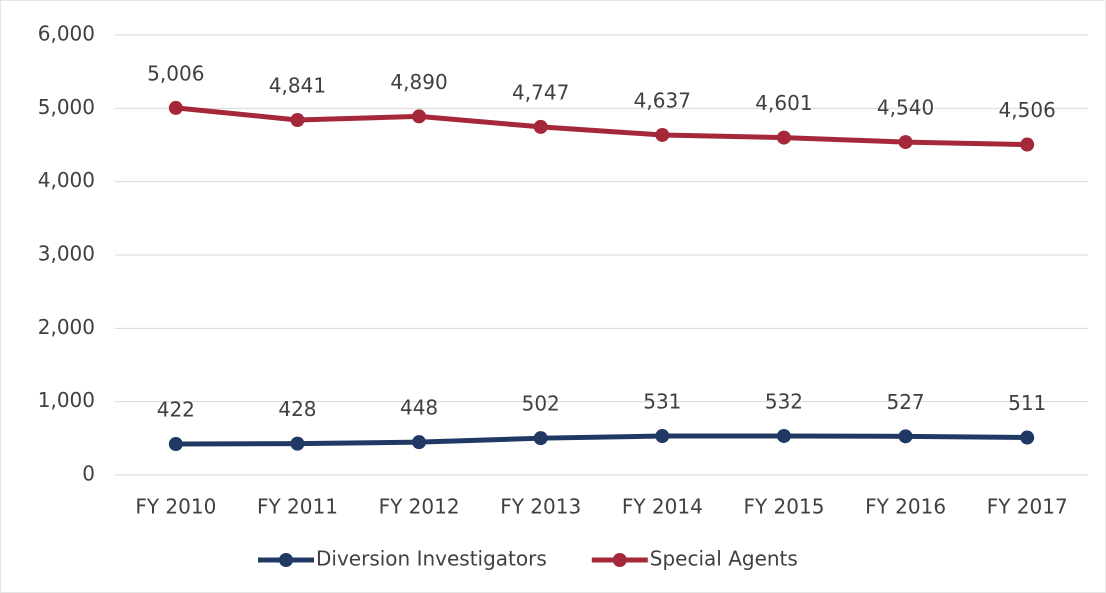 Image resolution: width=1106 pixels, height=593 pixels. Describe the element at coordinates (176, 410) in the screenshot. I see `data-label: 422` at that location.